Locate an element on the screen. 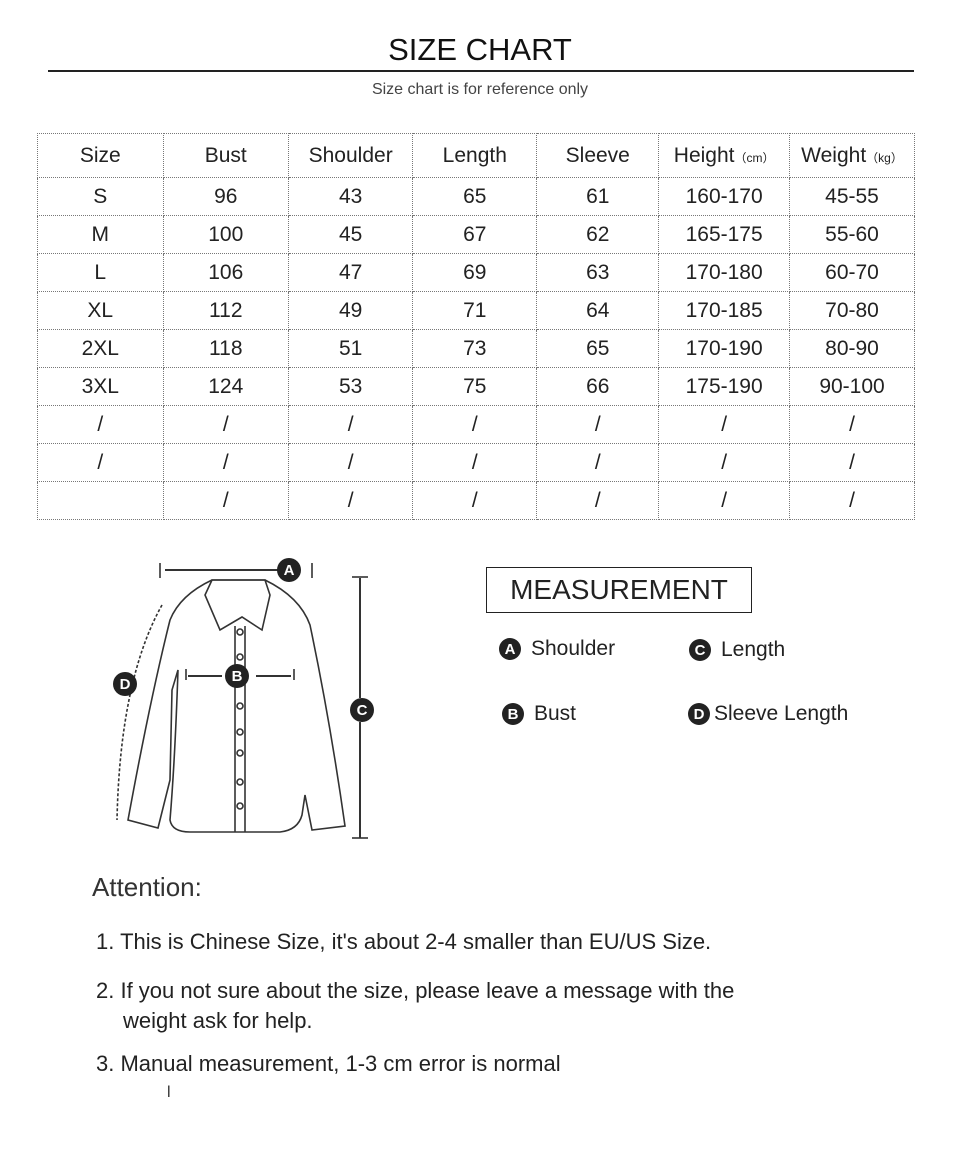  column-header: Weight（kg） is located at coordinates (852, 155).